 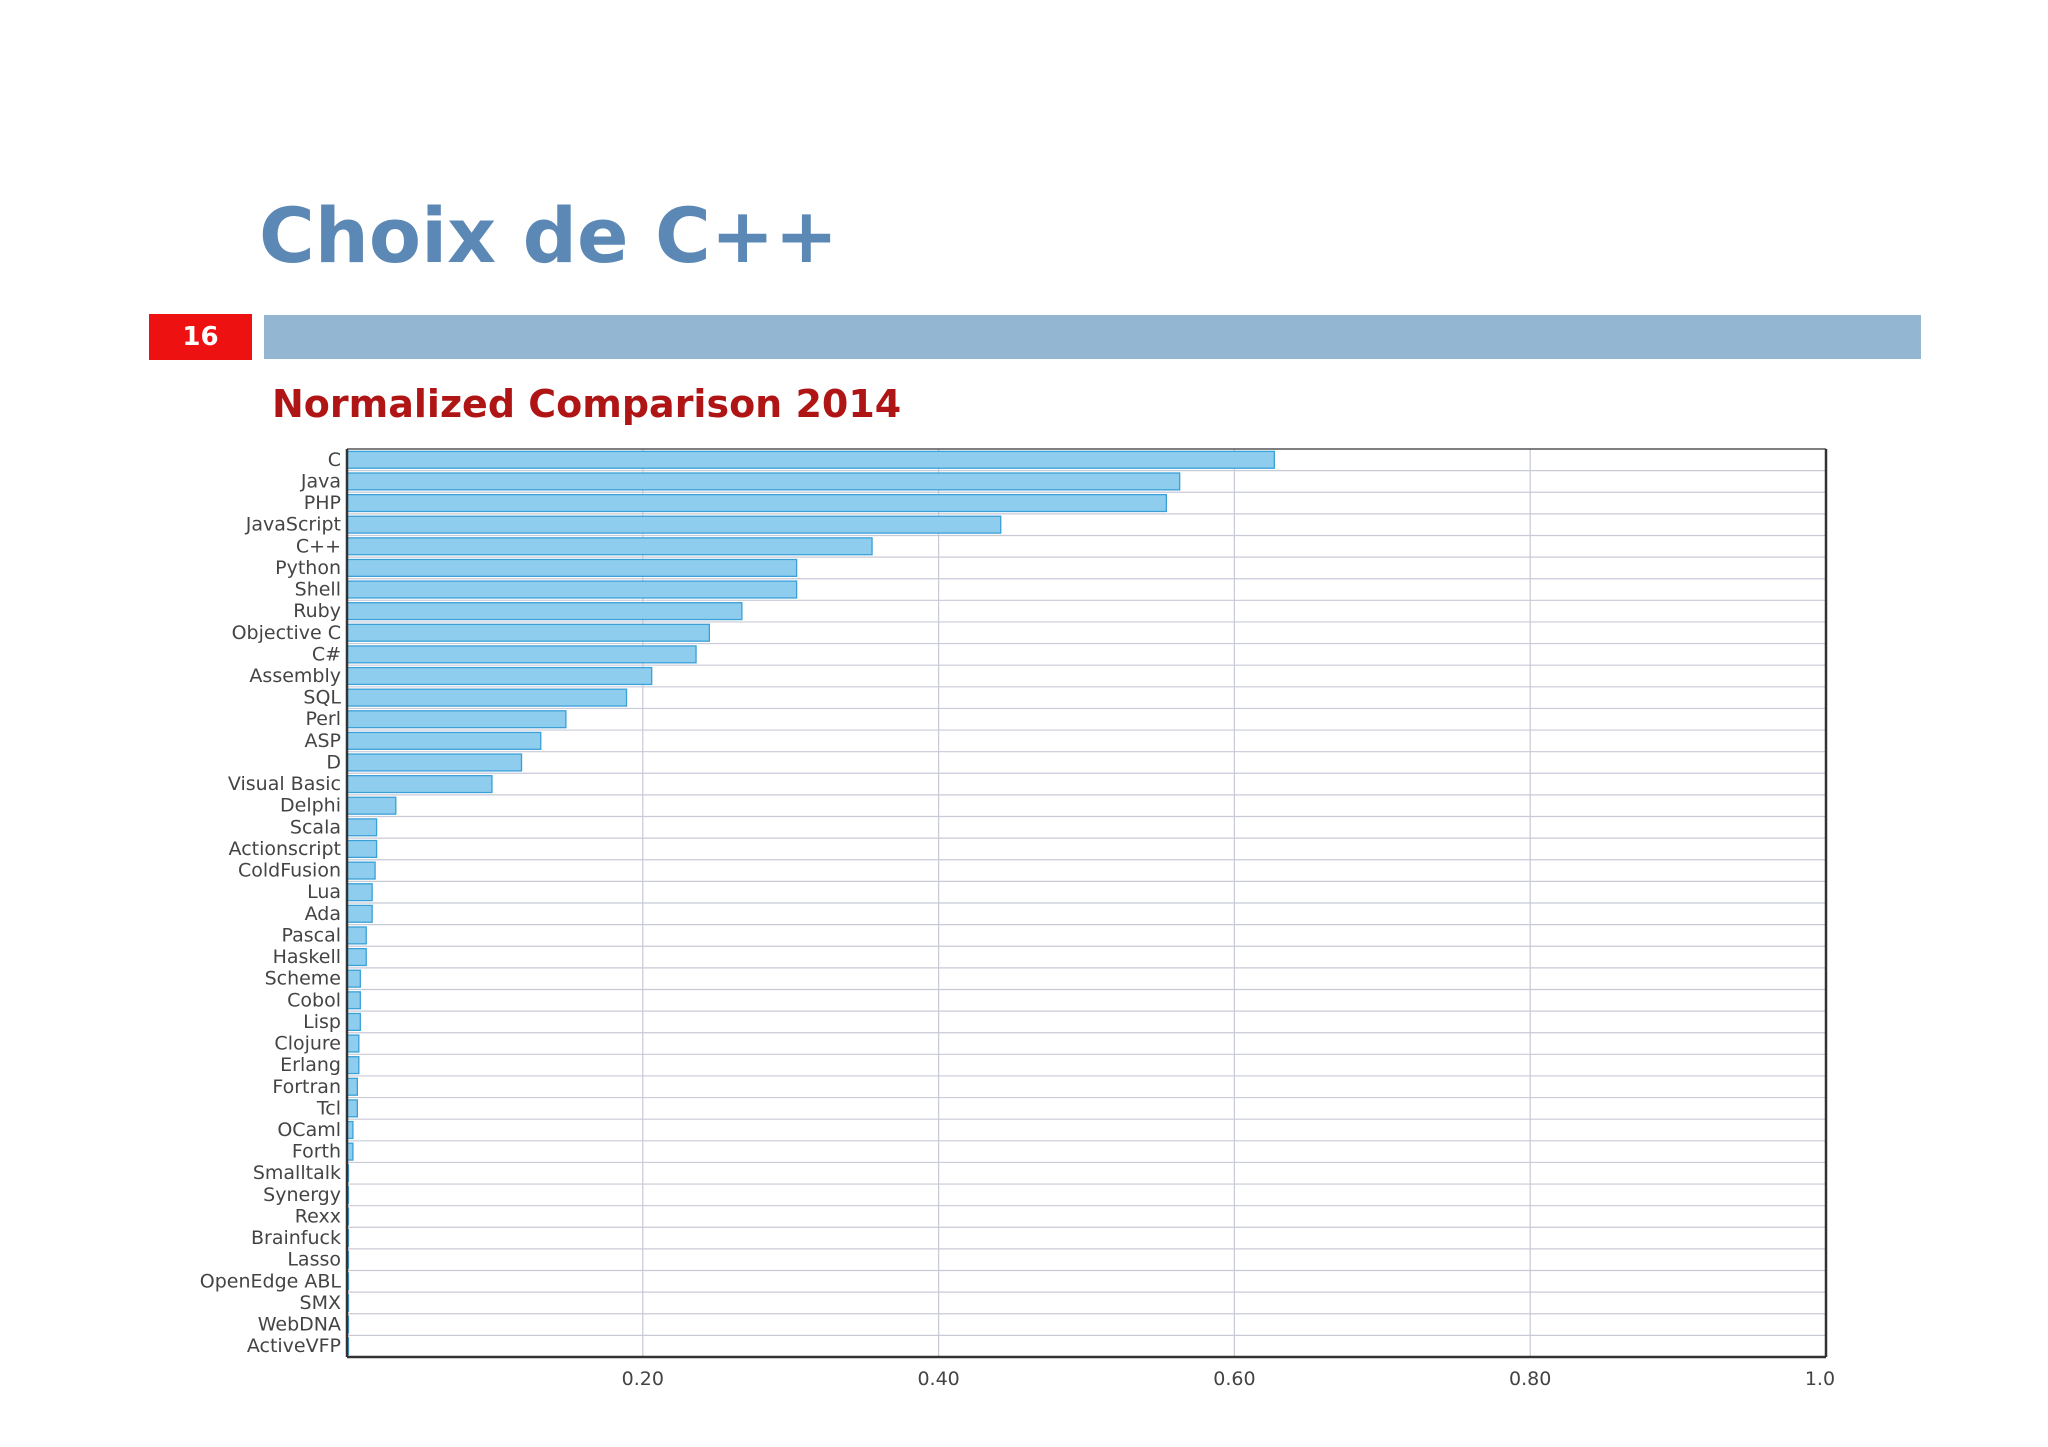 I want to click on category-label: JavaScript, so click(x=293, y=525).